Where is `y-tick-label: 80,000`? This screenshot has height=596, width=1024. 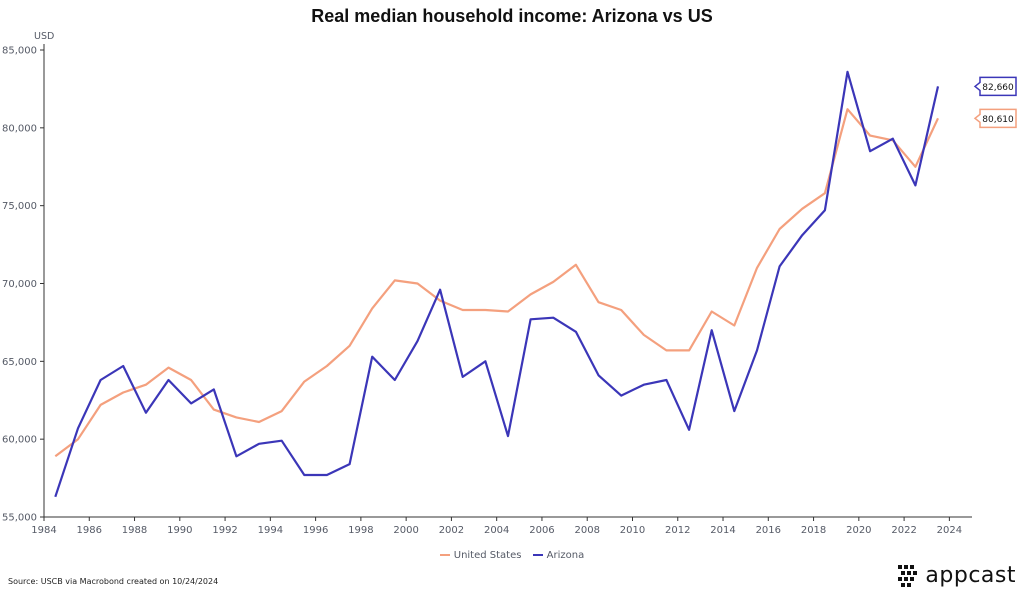 y-tick-label: 80,000 is located at coordinates (19, 128).